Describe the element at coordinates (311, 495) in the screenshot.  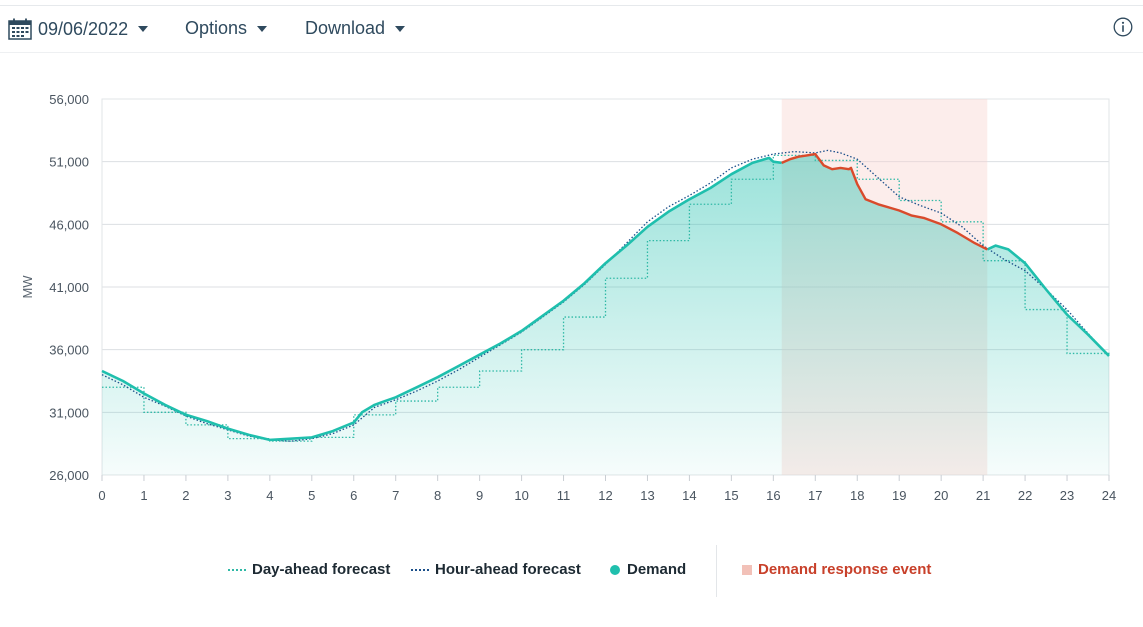
I see `x-tick-label: 5` at that location.